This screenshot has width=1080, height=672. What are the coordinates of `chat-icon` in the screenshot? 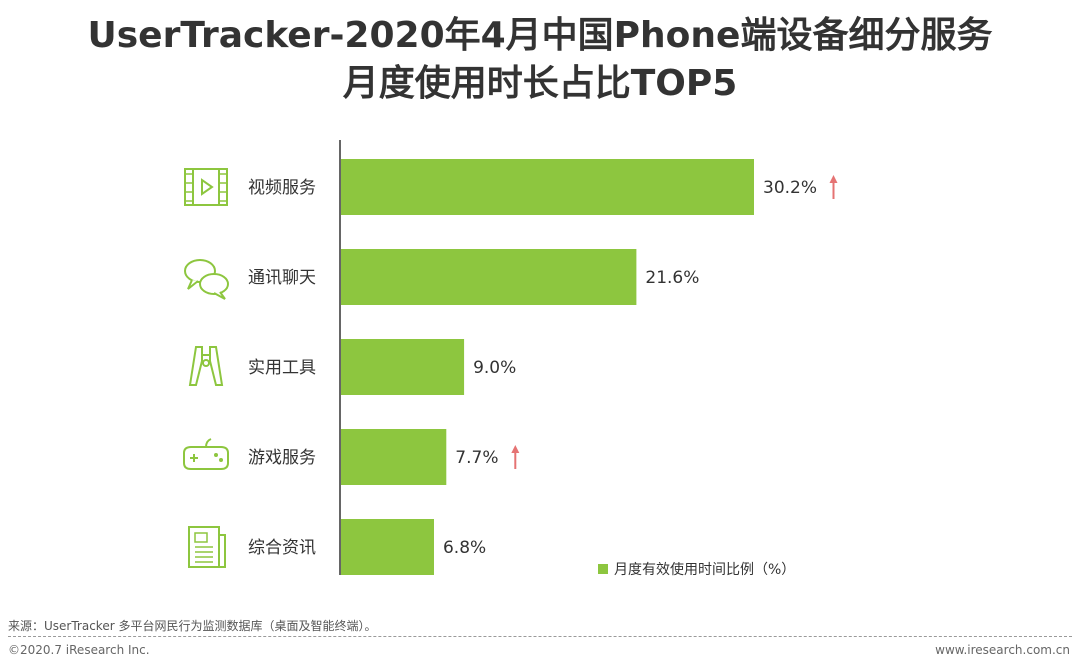 It's located at (206, 279).